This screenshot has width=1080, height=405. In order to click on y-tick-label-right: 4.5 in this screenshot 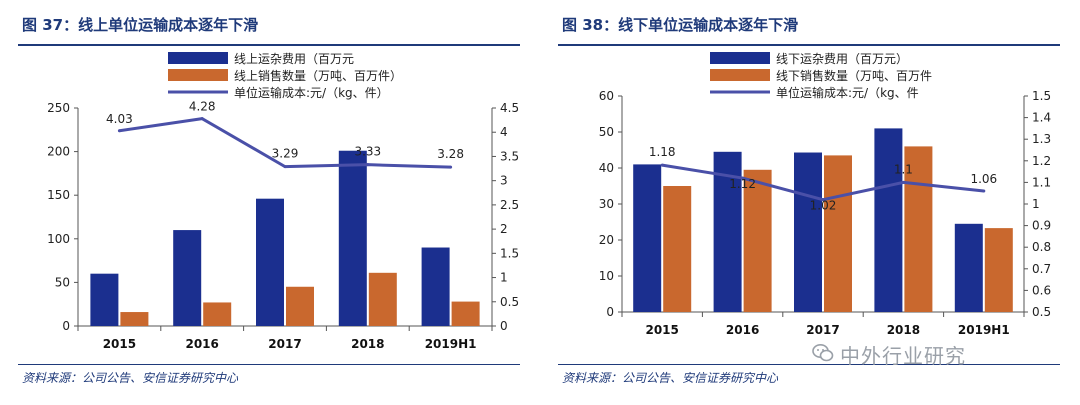, I will do `click(509, 108)`.